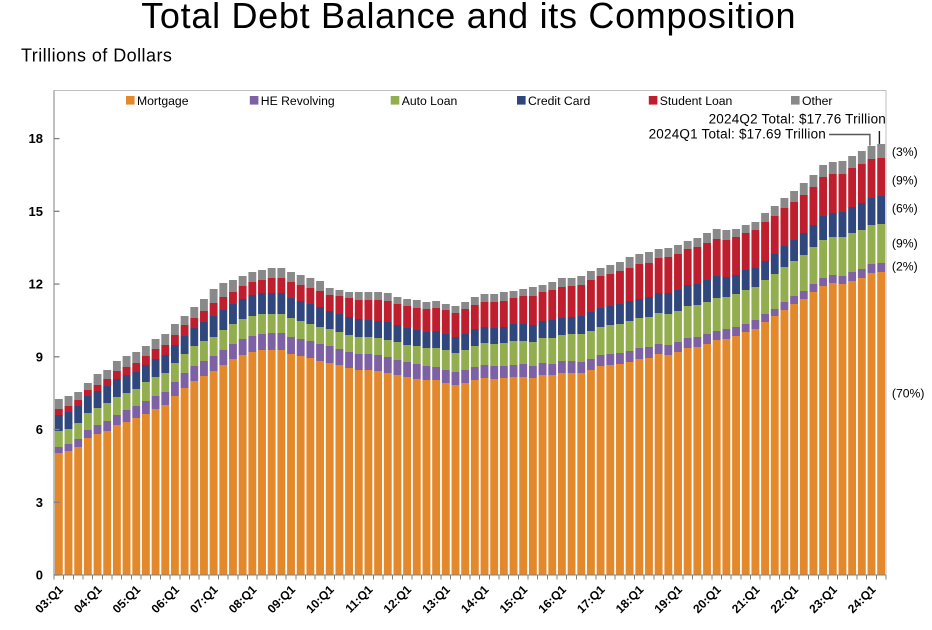  I want to click on svg-text: 18, so click(36, 138).